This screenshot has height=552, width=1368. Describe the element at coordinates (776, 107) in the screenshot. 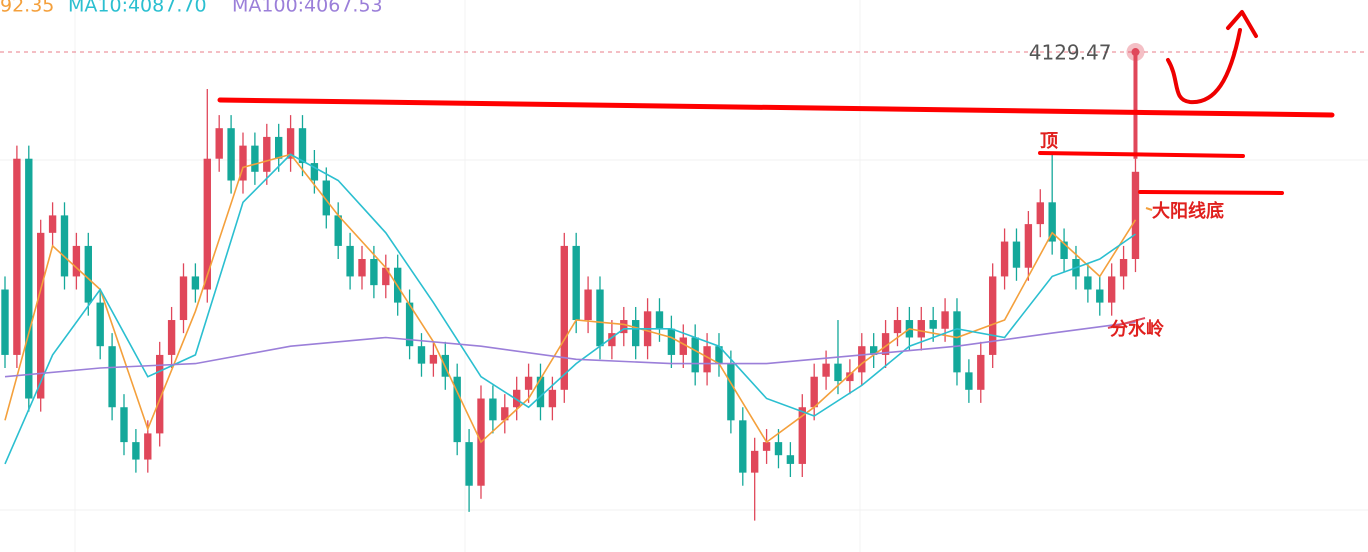

I see `resistance-line` at that location.